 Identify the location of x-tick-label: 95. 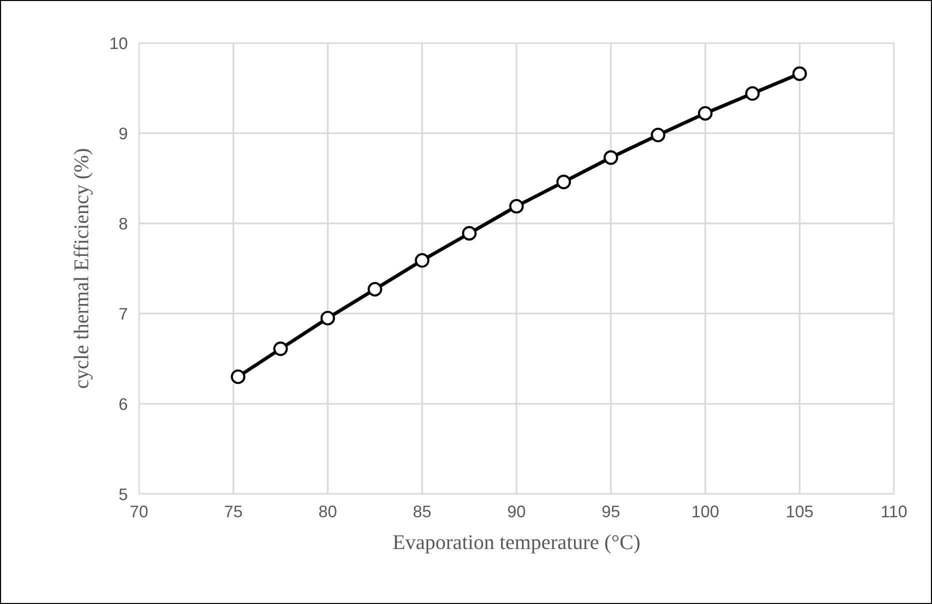
(611, 512).